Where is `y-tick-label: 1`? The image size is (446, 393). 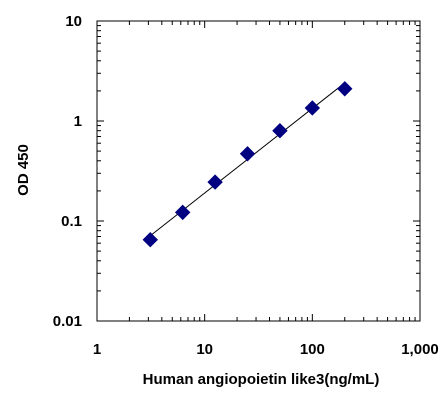
y-tick-label: 1 is located at coordinates (78, 121).